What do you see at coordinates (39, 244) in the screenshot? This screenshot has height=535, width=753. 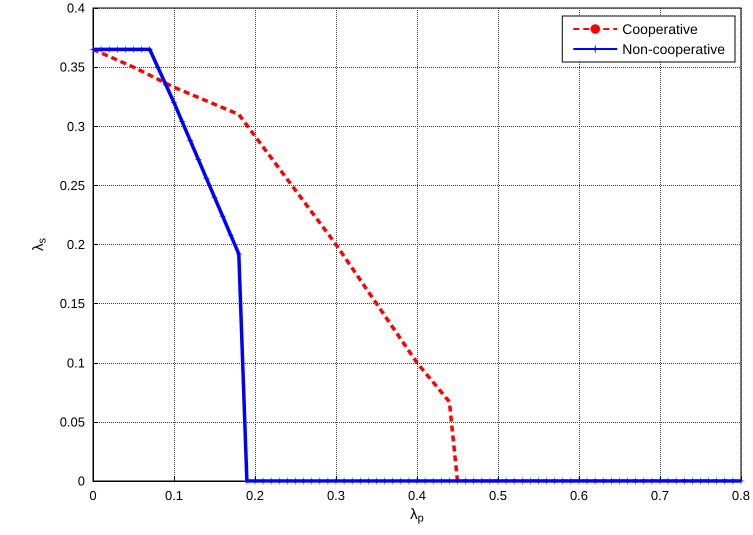 I see `y-axis-title: λs` at bounding box center [39, 244].